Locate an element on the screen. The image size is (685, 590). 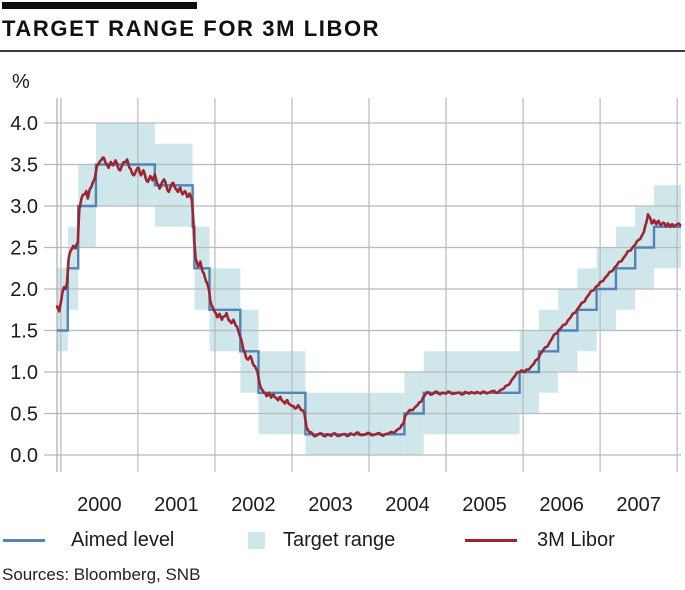
legend-target-range-label: Target range is located at coordinates (339, 540).